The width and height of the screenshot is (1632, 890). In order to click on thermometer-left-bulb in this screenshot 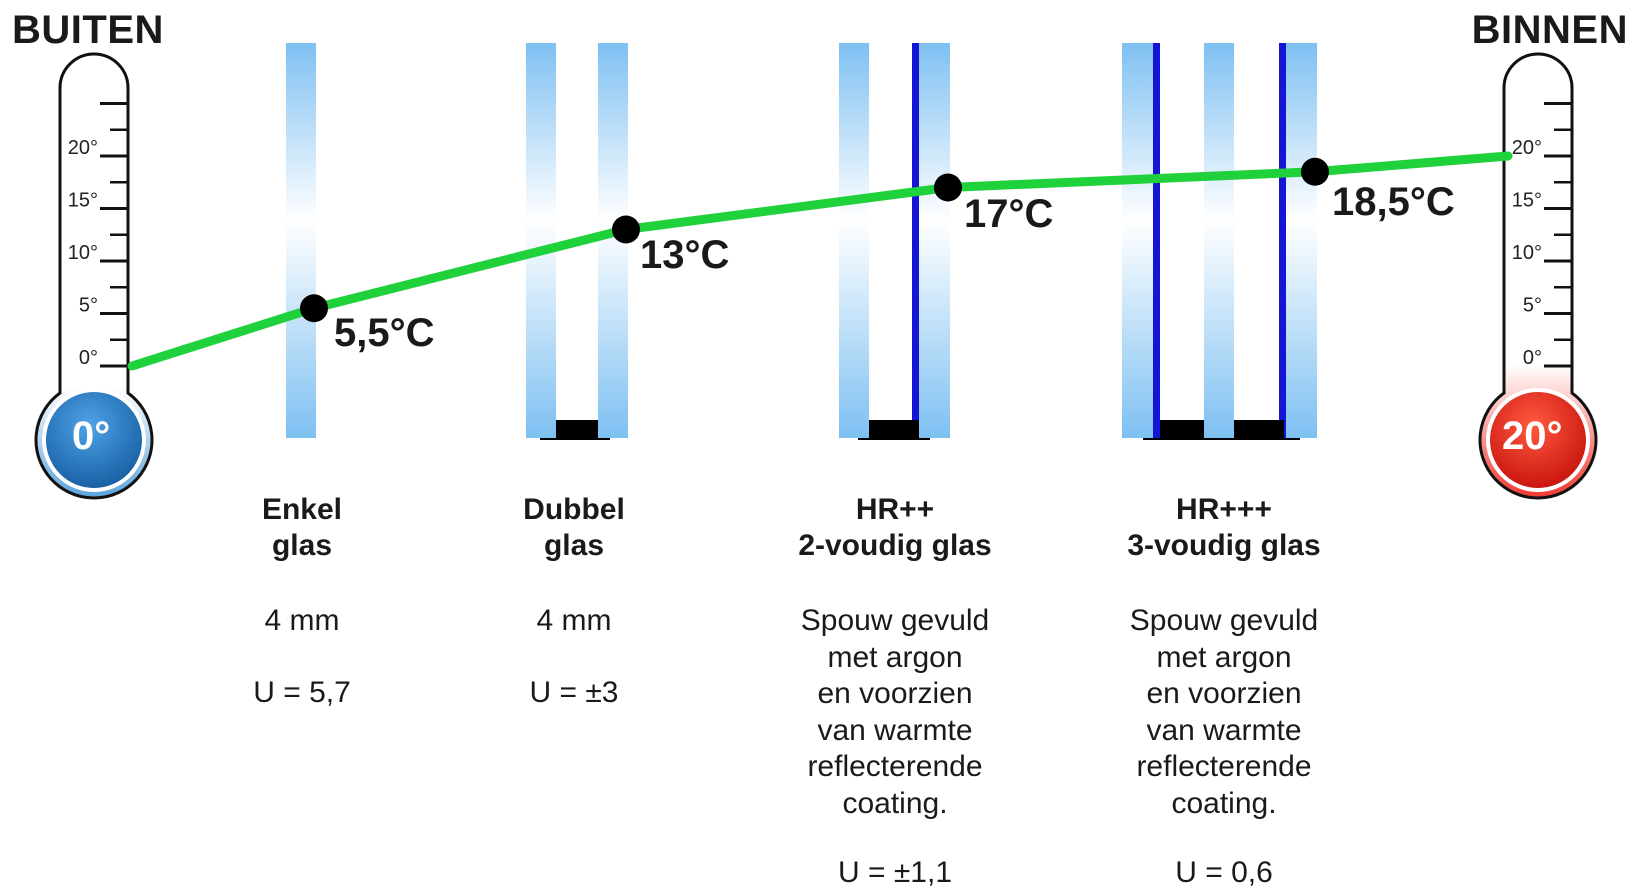, I will do `click(94, 440)`.